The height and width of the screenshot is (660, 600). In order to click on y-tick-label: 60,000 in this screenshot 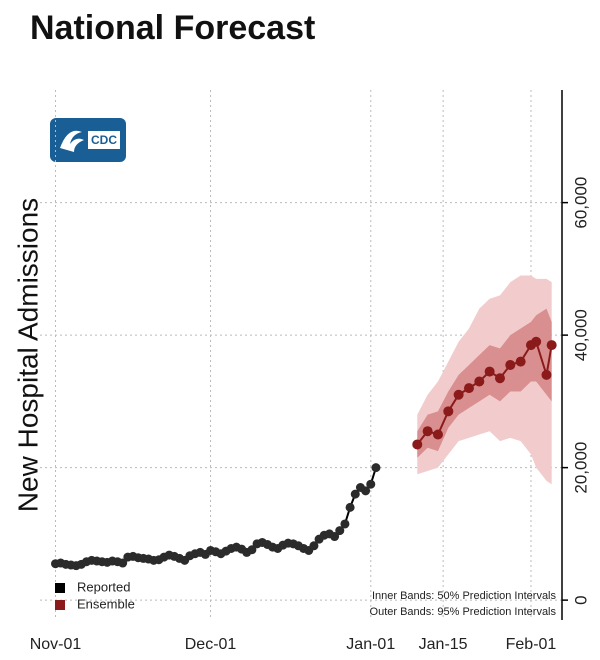, I will do `click(580, 203)`.